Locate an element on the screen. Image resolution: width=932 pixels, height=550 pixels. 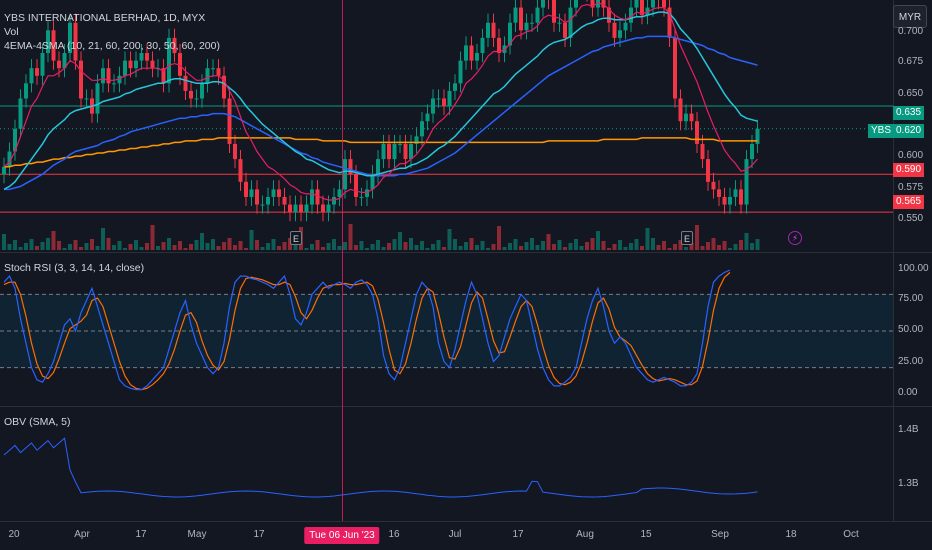
time-tick: 16 is located at coordinates (394, 534).